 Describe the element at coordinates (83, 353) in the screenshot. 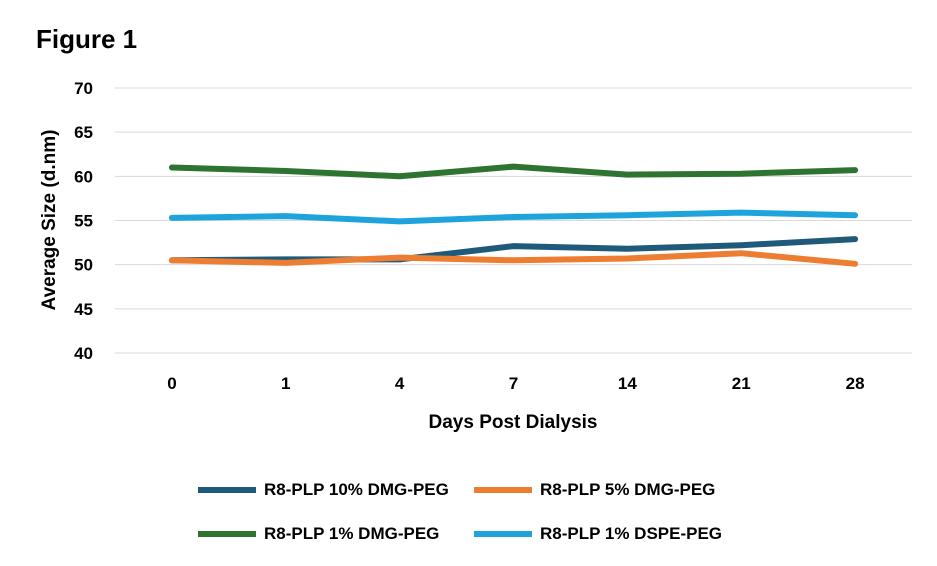

I see `y-tick-label: 40` at that location.